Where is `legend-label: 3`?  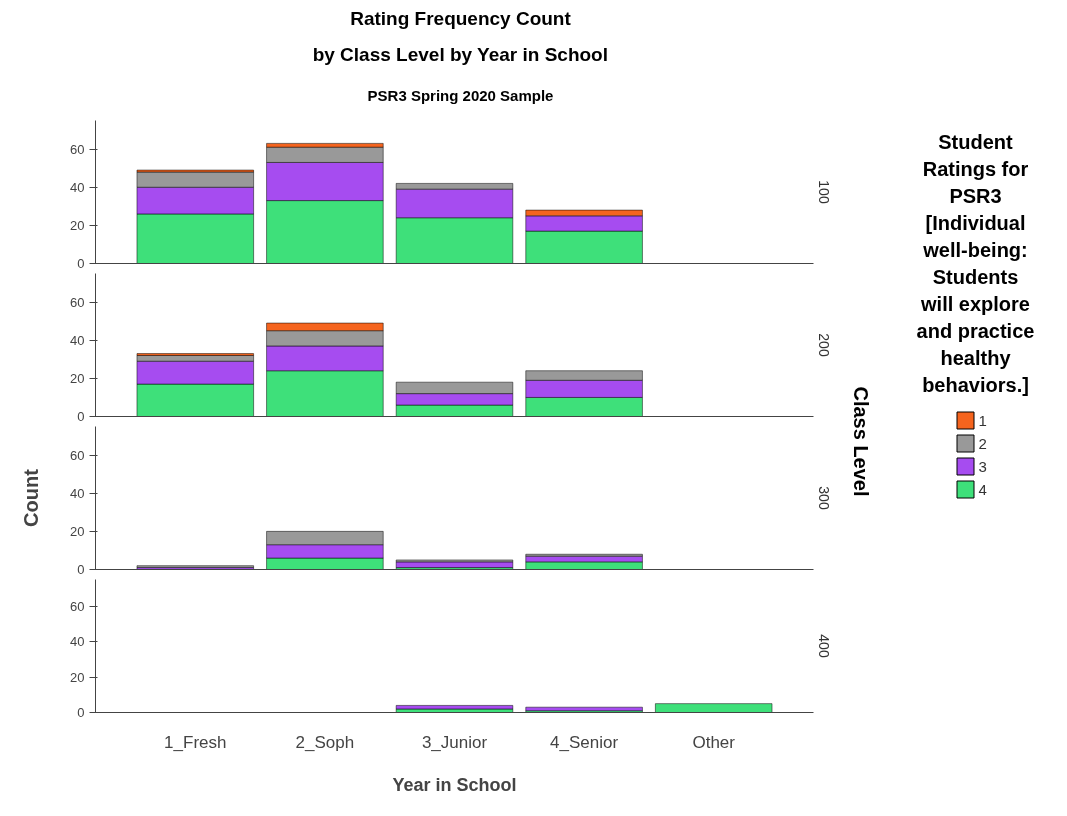 legend-label: 3 is located at coordinates (982, 466).